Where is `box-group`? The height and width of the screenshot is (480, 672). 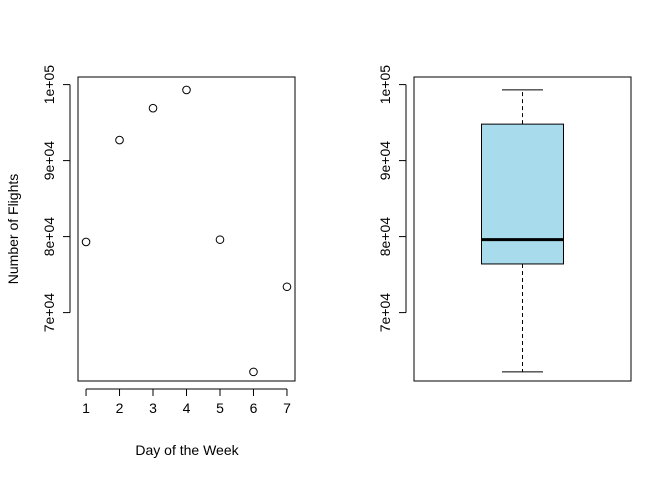
box-group is located at coordinates (522, 231).